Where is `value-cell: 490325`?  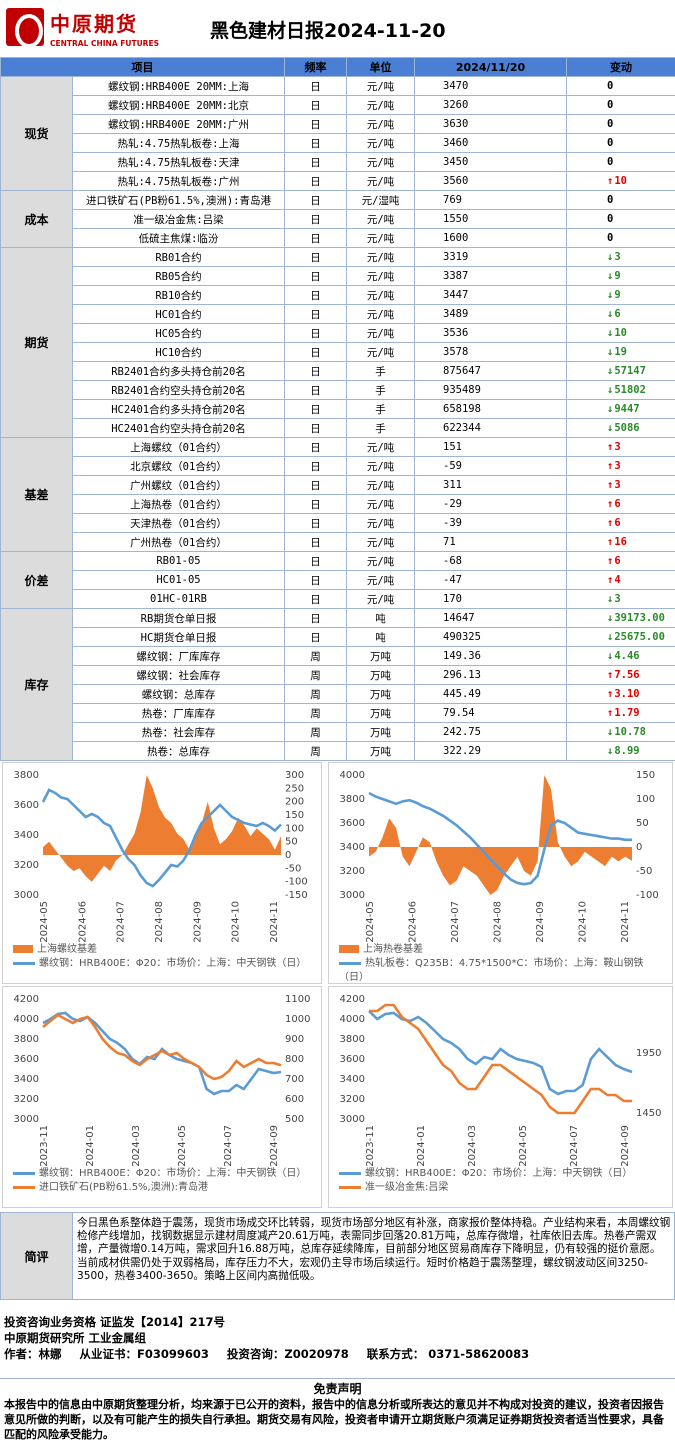
value-cell: 490325 is located at coordinates (490, 637).